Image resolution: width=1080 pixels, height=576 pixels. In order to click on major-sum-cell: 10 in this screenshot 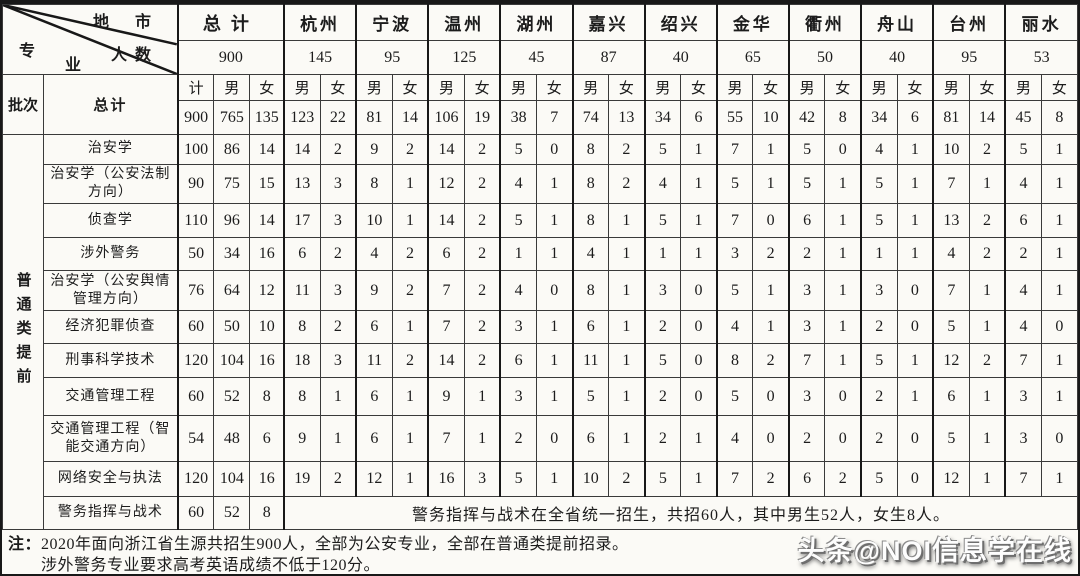, I will do `click(267, 327)`.